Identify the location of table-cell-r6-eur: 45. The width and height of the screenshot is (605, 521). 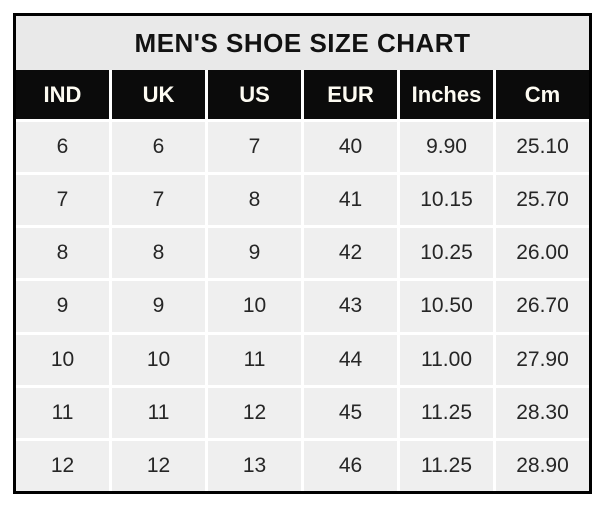
(350, 412).